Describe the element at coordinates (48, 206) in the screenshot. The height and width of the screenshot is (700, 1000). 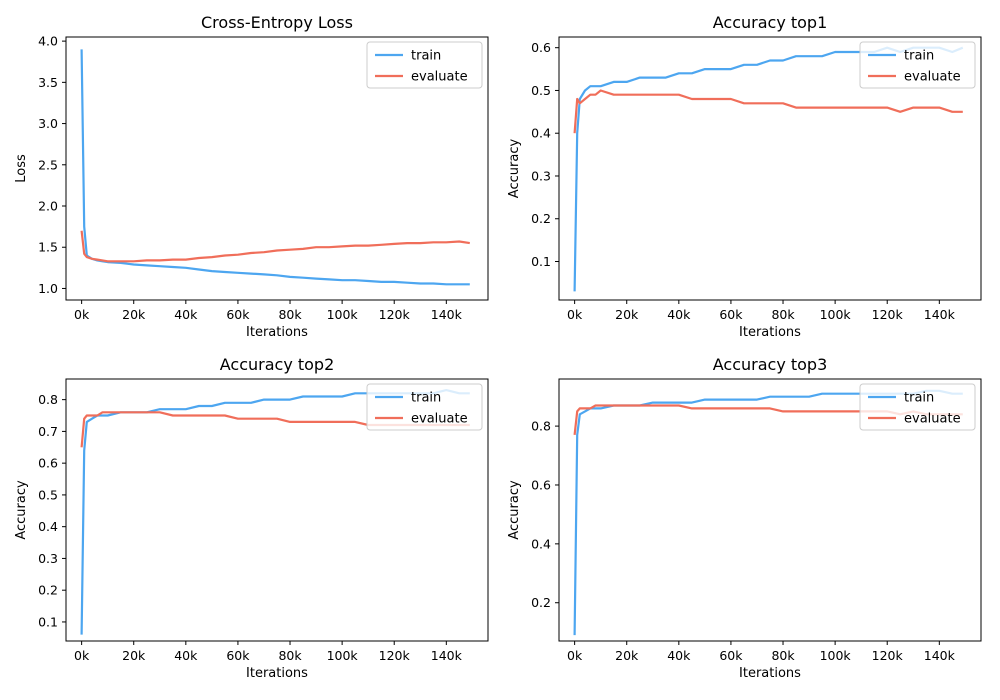
I see `y-tick-label: 2.0` at that location.